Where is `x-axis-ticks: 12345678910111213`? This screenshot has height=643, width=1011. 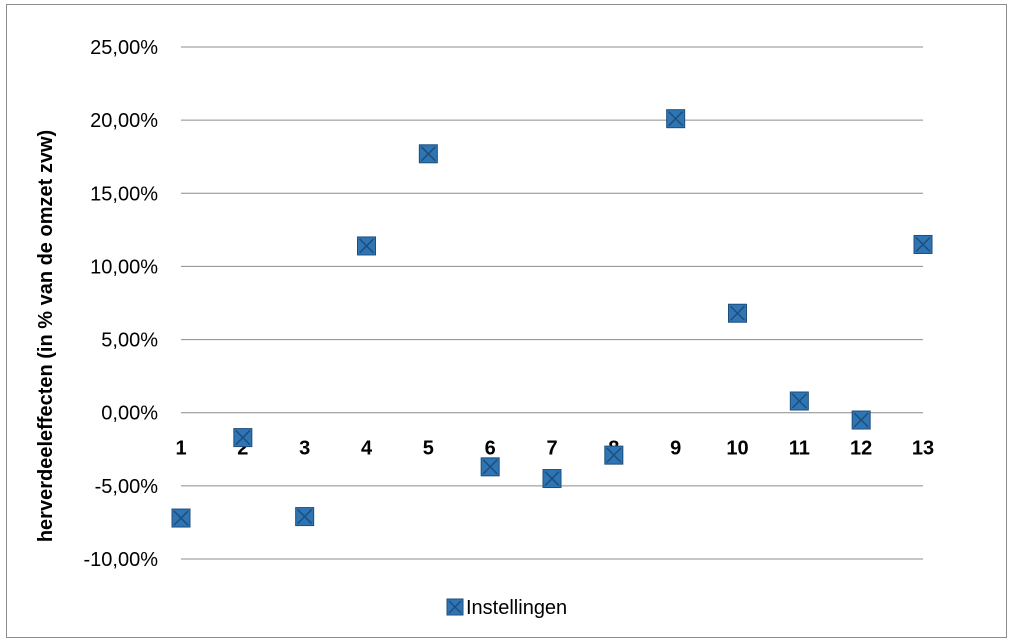
x-axis-ticks: 12345678910111213 is located at coordinates (554, 449).